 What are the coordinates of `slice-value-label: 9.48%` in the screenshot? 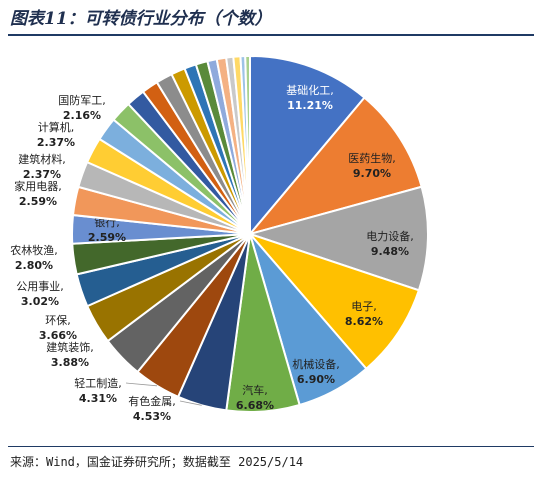 It's located at (390, 251).